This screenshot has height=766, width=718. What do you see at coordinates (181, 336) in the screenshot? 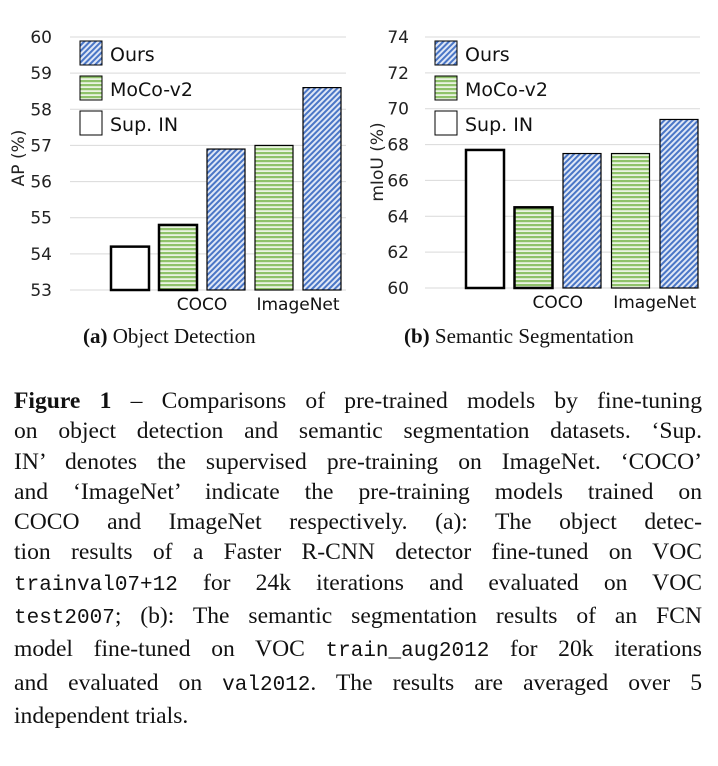
I see `subcaption-a-text: Object Detection` at bounding box center [181, 336].